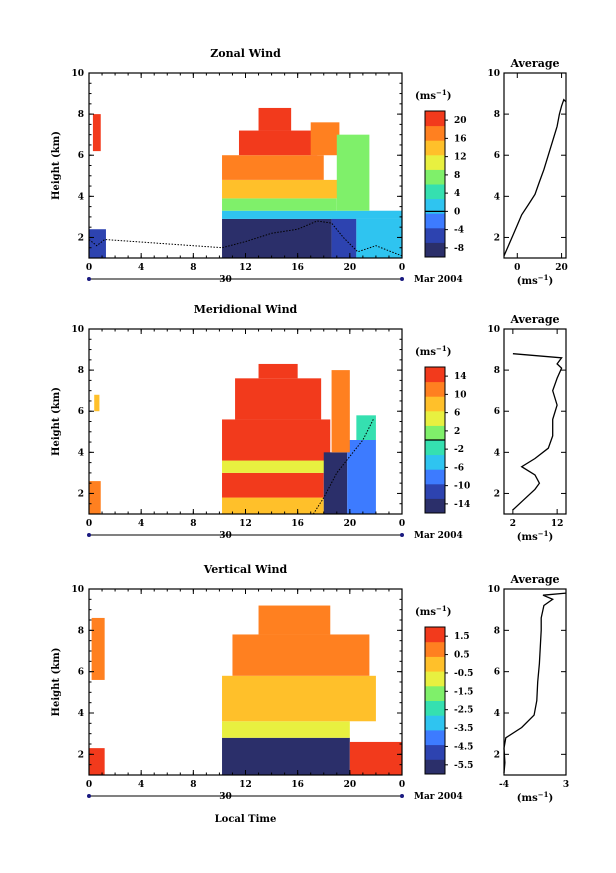 This screenshot has width=616, height=873. What do you see at coordinates (462, 656) in the screenshot?
I see `colorbar-tick-label: 0.5` at bounding box center [462, 656].